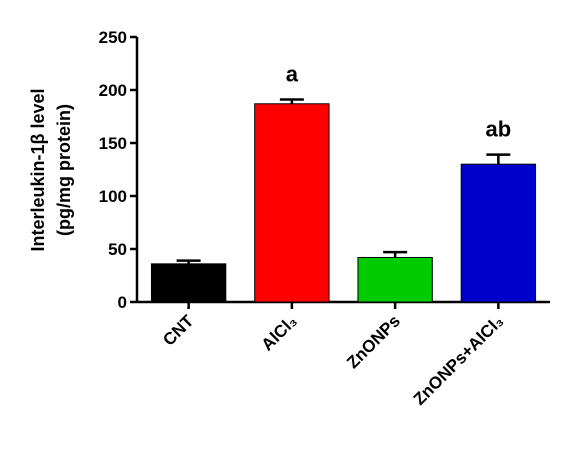 The image size is (573, 449). What do you see at coordinates (113, 37) in the screenshot?
I see `y-tick-label: 250` at bounding box center [113, 37].